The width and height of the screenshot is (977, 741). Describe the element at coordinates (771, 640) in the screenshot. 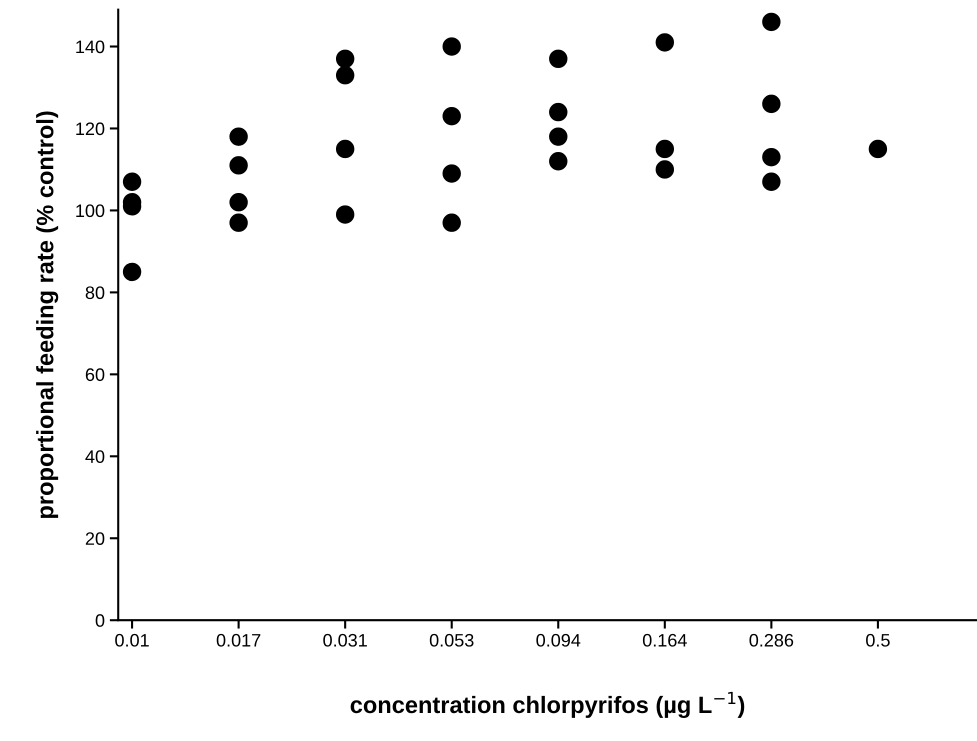

I see `x-tick-label: 0.286` at that location.